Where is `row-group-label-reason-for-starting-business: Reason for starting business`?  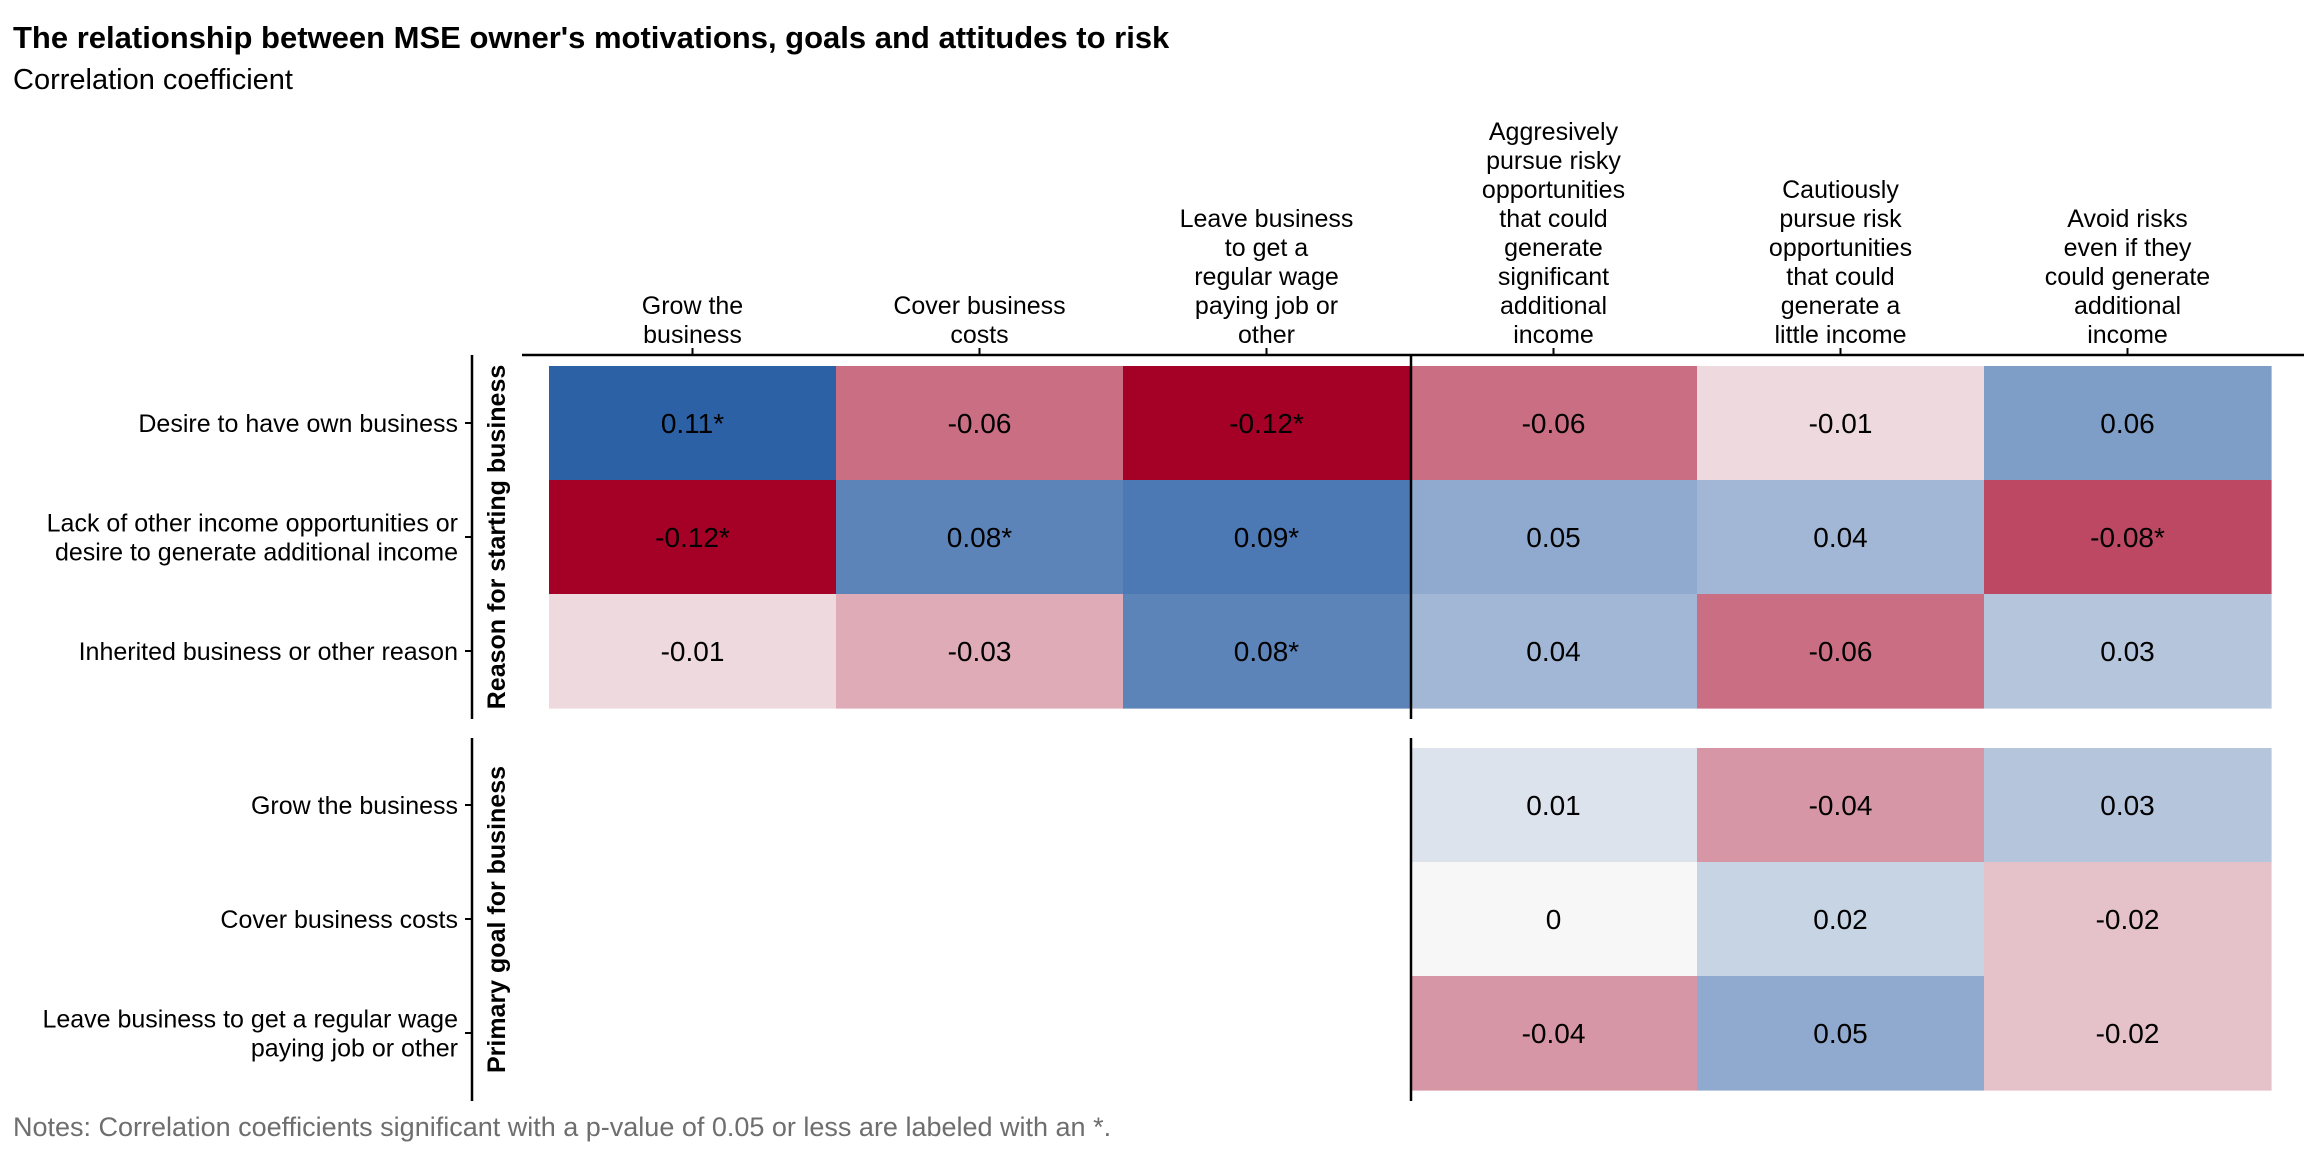
row-group-label-reason-for-starting-business: Reason for starting business is located at coordinates (497, 537).